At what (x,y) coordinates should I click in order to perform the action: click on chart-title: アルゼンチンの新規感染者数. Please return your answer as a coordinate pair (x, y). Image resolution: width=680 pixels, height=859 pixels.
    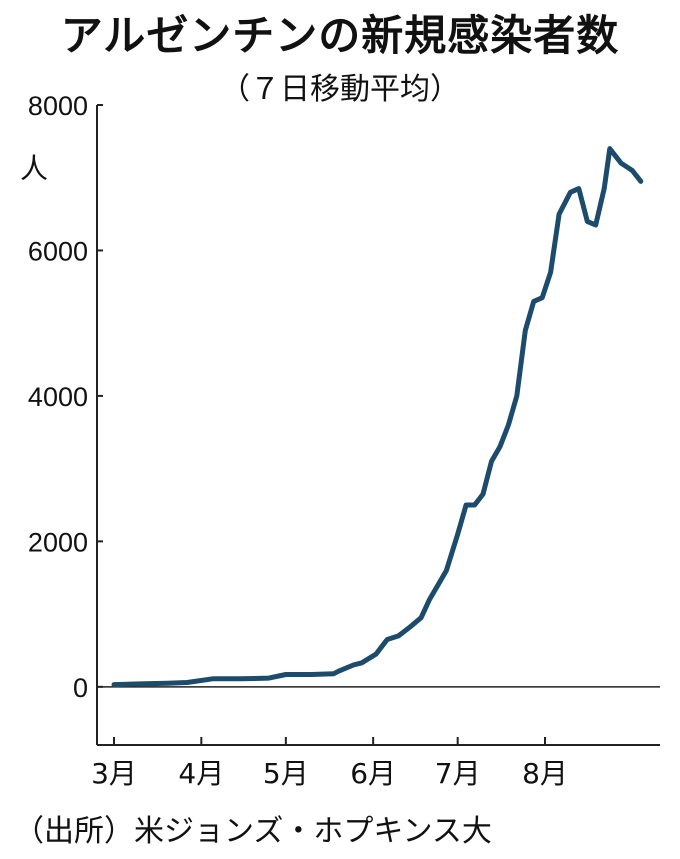
    Looking at the image, I should click on (340, 35).